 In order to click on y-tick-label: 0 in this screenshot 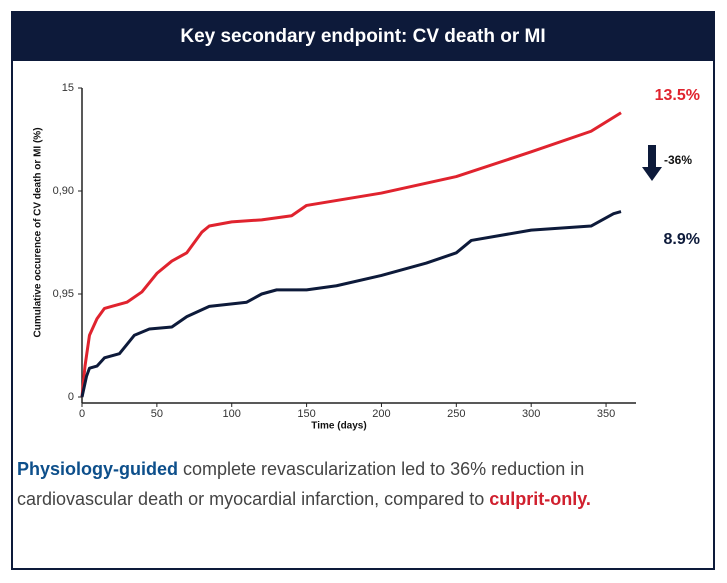, I will do `click(71, 397)`.